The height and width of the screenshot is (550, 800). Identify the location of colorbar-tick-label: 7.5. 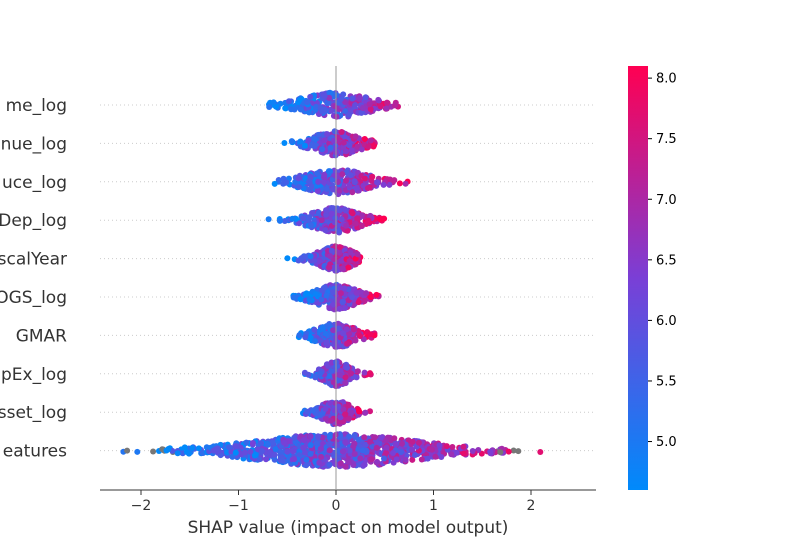
(666, 139).